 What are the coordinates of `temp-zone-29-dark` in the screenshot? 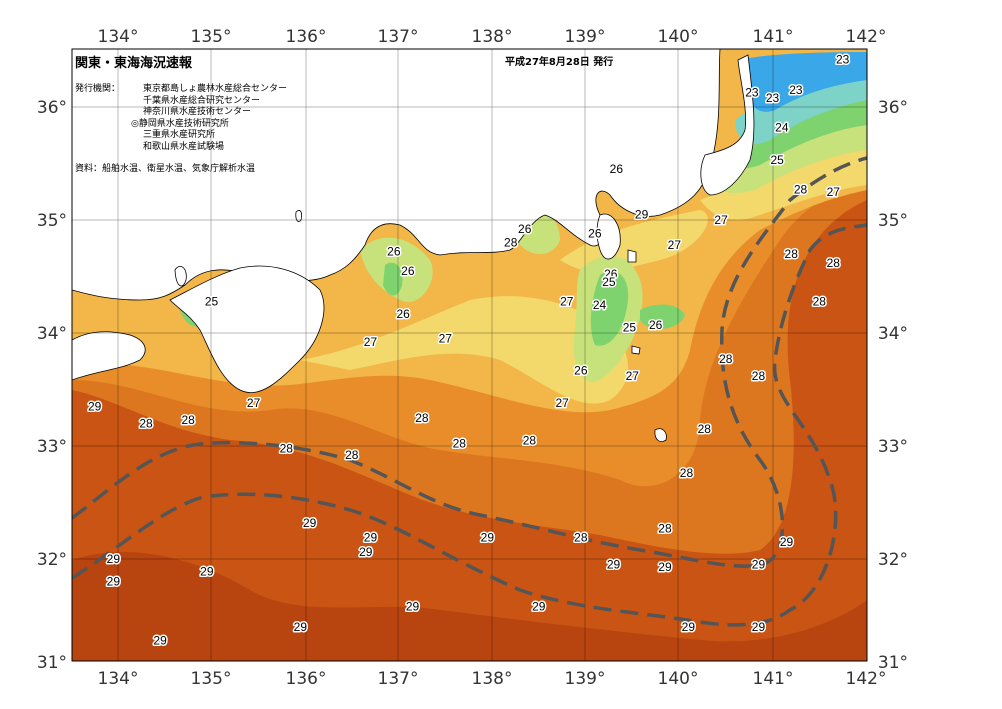 It's located at (469, 606).